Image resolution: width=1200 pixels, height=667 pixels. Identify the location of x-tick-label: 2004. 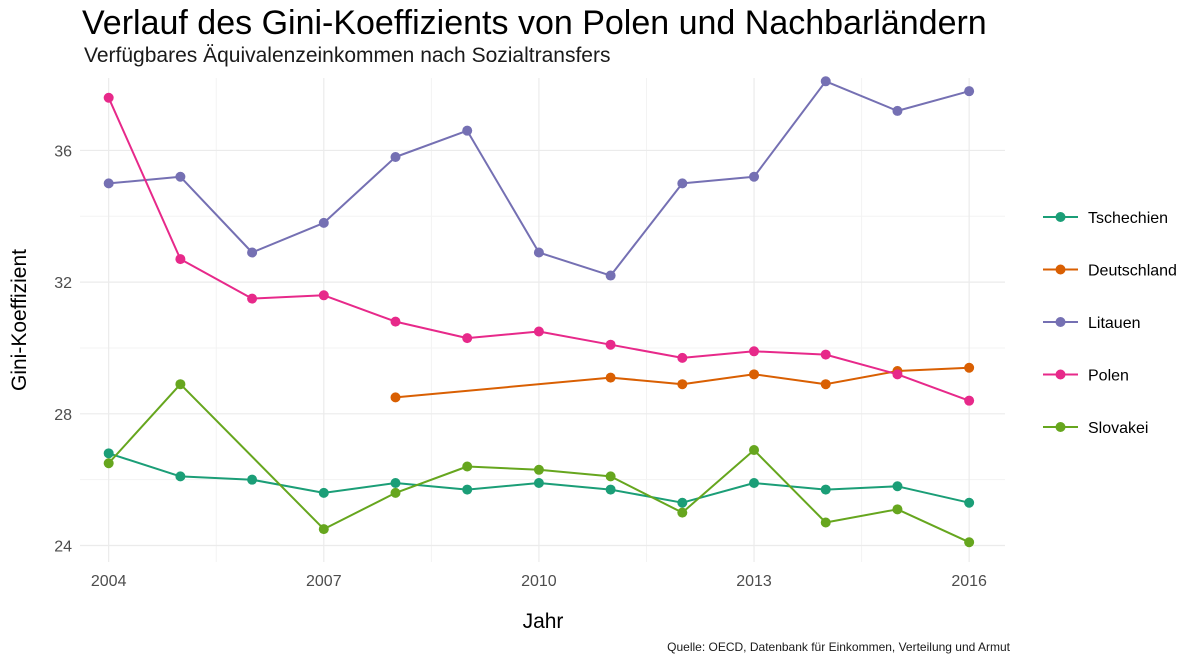
(109, 581).